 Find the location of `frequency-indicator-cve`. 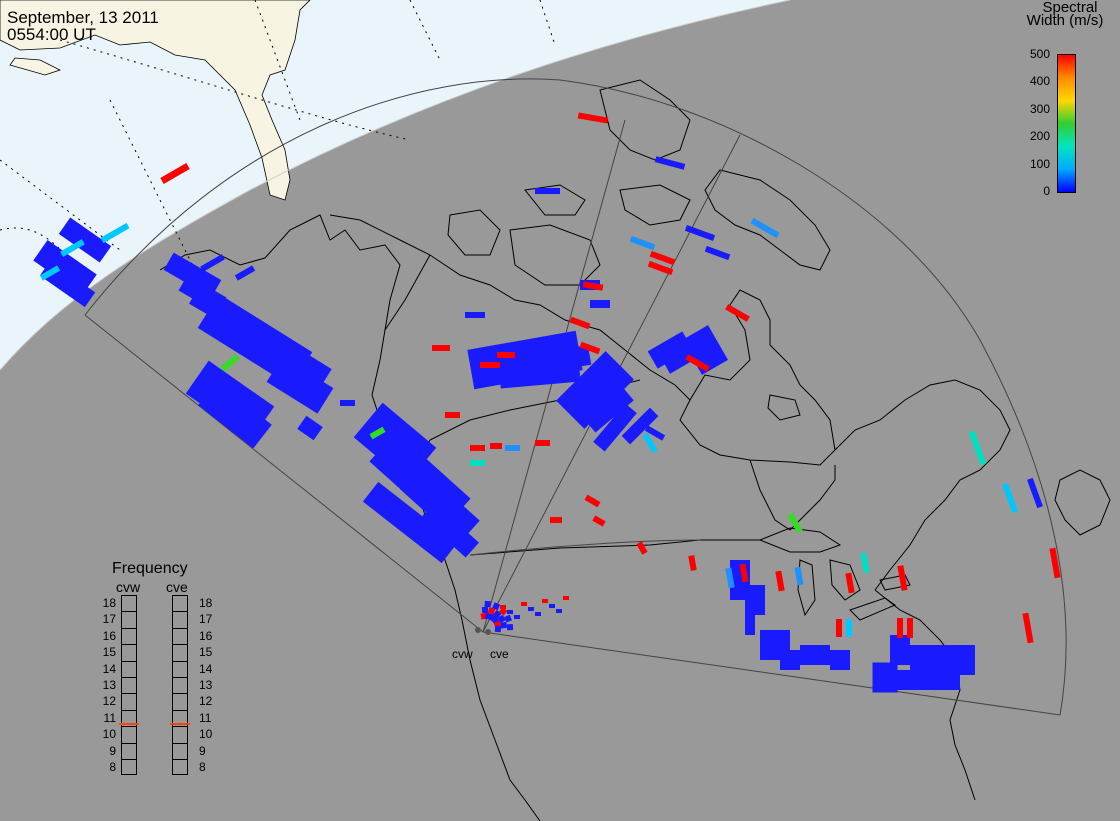

frequency-indicator-cve is located at coordinates (180, 723).